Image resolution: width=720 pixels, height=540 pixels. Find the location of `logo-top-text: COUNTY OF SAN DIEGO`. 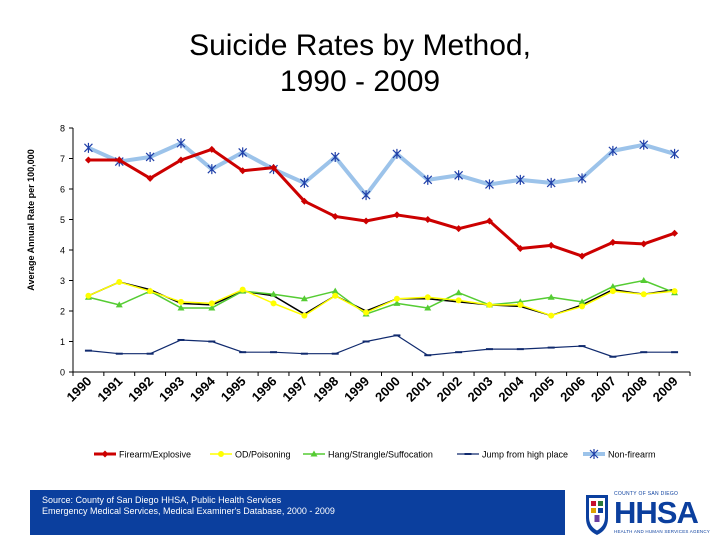

logo-top-text: COUNTY OF SAN DIEGO is located at coordinates (646, 494).